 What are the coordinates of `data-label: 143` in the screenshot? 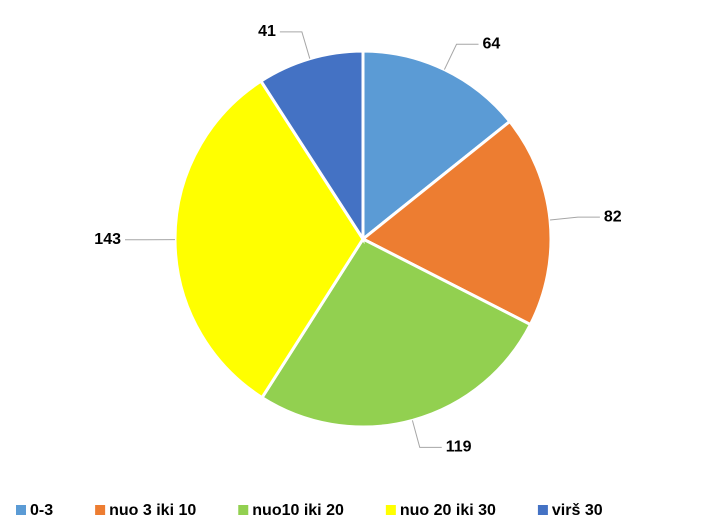 It's located at (107, 239).